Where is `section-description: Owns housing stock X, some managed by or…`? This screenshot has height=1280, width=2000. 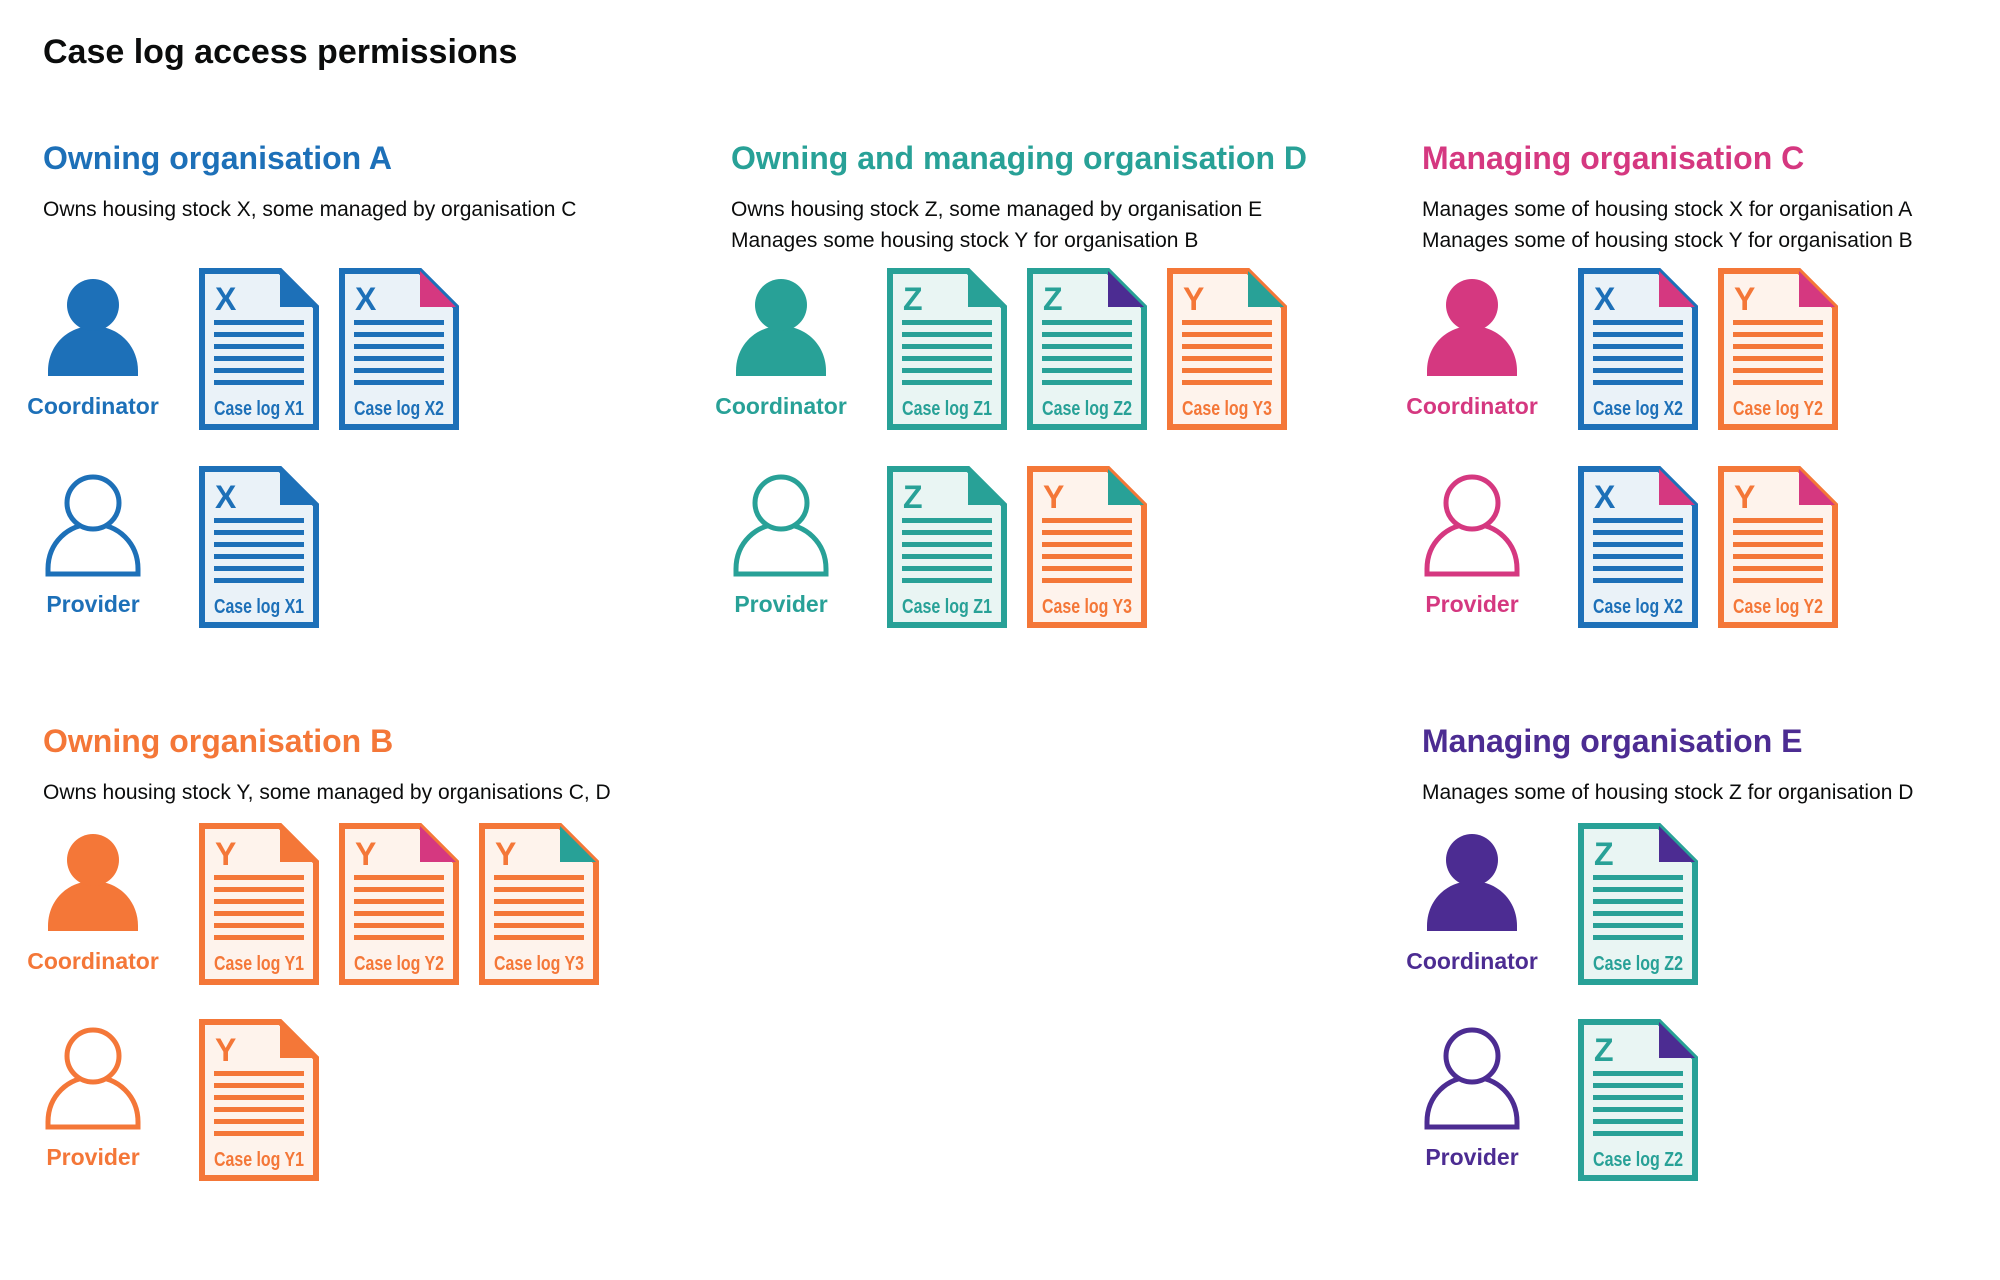
section-description: Owns housing stock X, some managed by or… is located at coordinates (310, 209).